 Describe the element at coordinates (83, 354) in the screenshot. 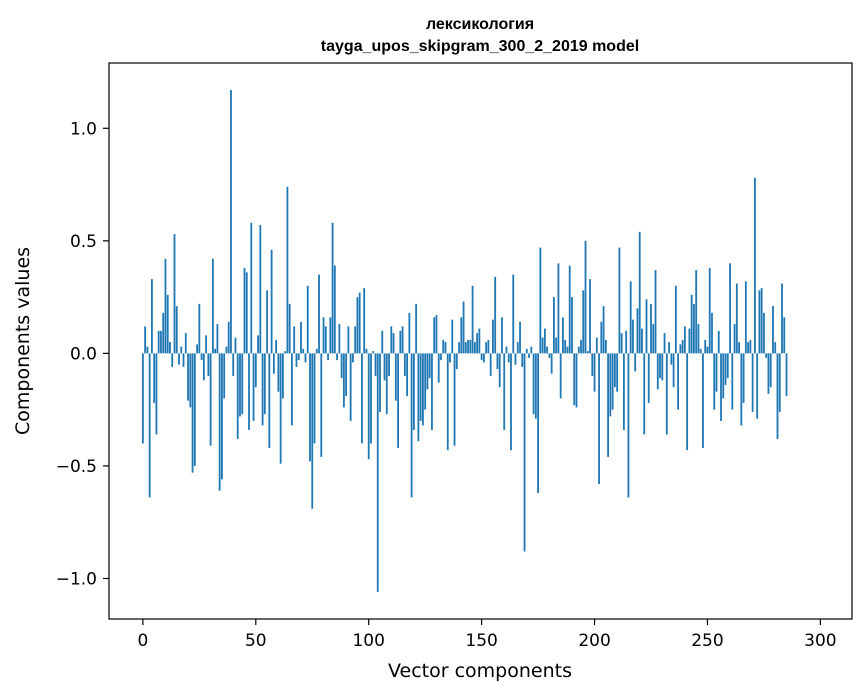

I see `y-tick-label: 0.0` at that location.